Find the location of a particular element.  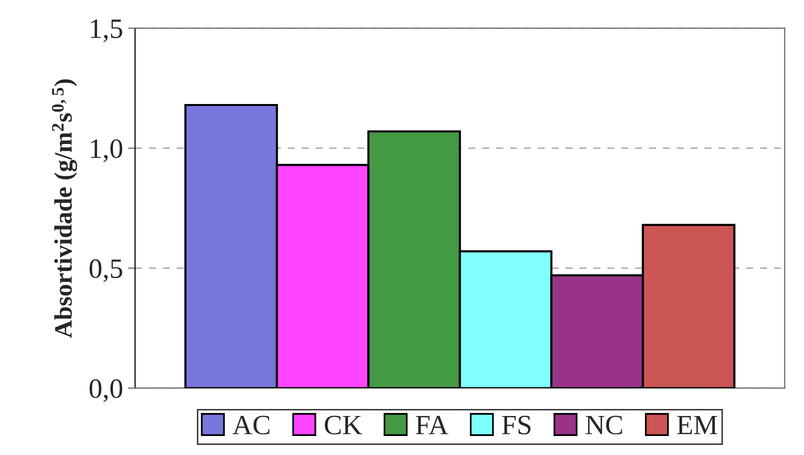

y-tick-label: 1,5 is located at coordinates (106, 31).